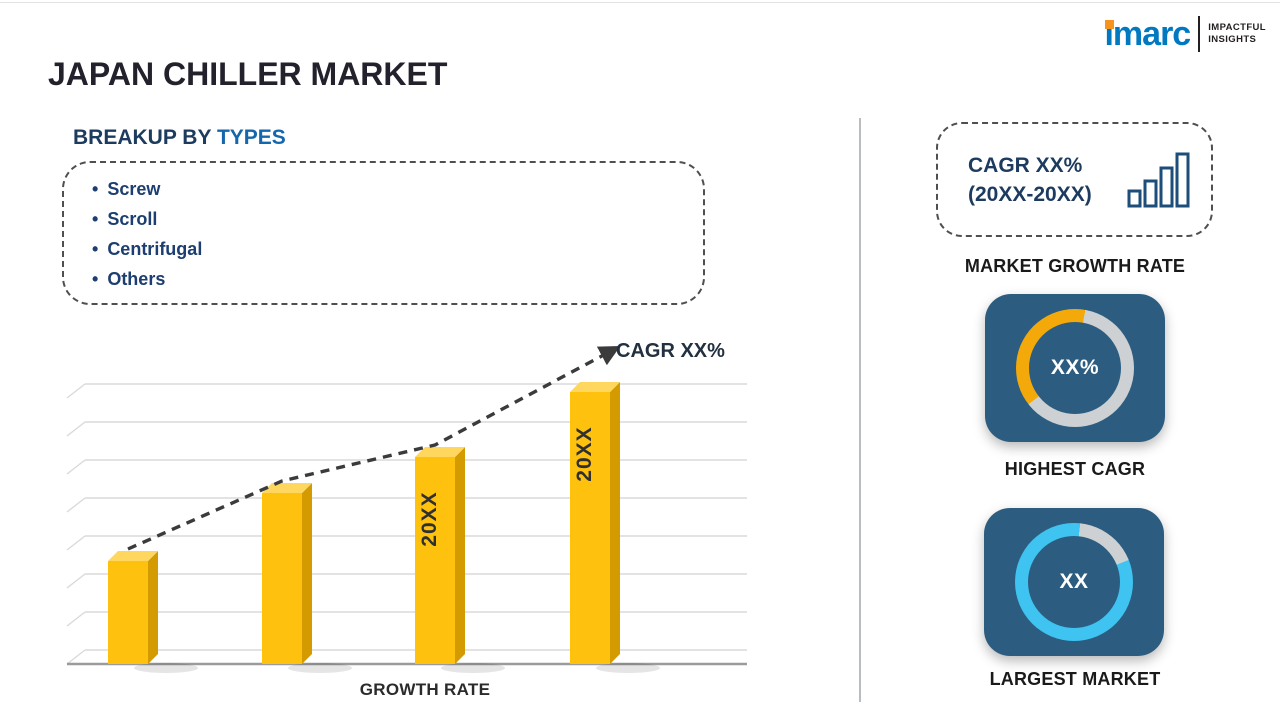 Image resolution: width=1280 pixels, height=720 pixels. I want to click on logo-brand-text: imarc, so click(1147, 34).